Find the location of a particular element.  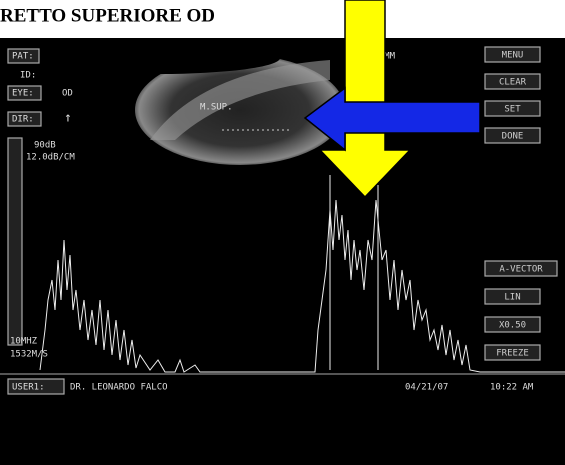

yellow-arrow is located at coordinates (365, 99).